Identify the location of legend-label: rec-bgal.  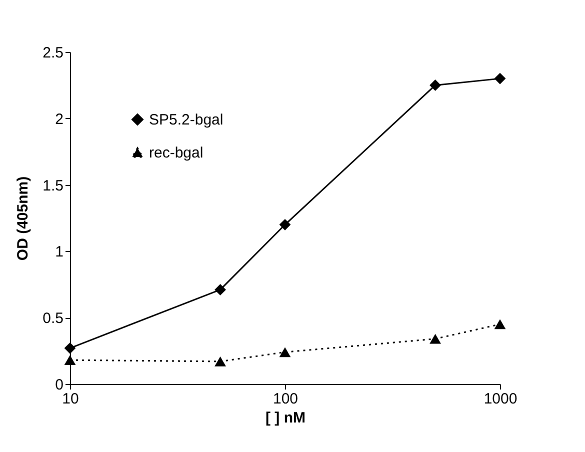
(176, 153).